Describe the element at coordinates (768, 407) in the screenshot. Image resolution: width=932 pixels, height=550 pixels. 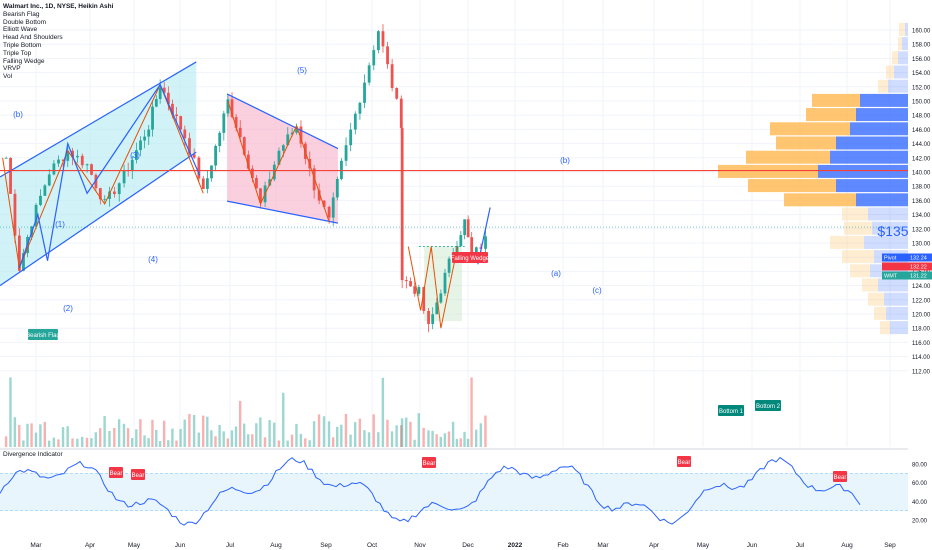
I see `bottom2-label: Bottom 2` at that location.